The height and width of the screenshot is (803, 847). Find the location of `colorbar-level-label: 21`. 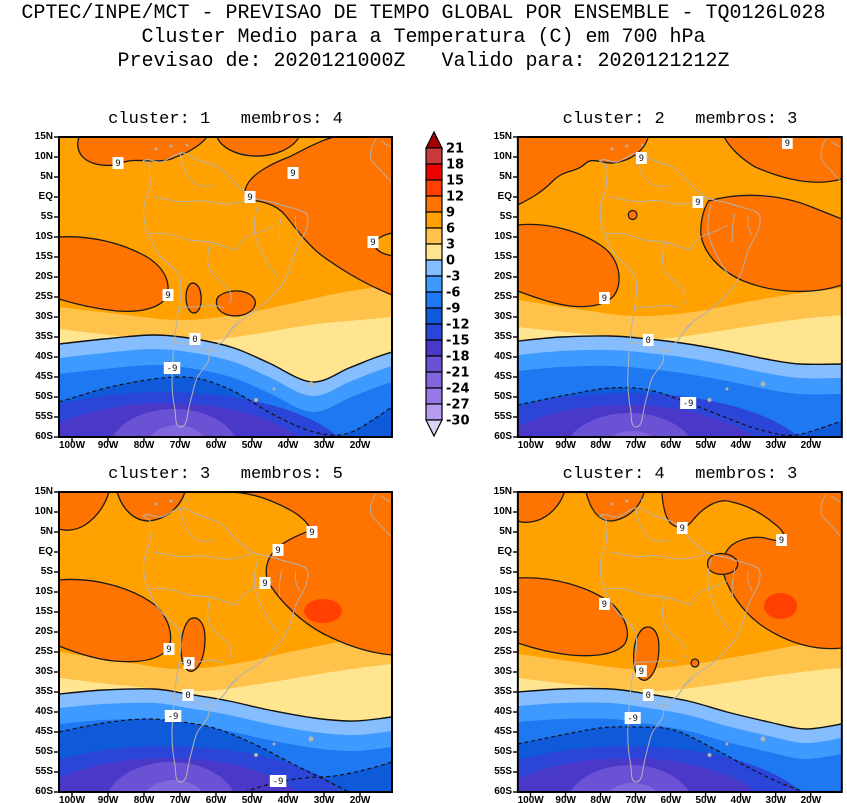

colorbar-level-label: 21 is located at coordinates (455, 149).